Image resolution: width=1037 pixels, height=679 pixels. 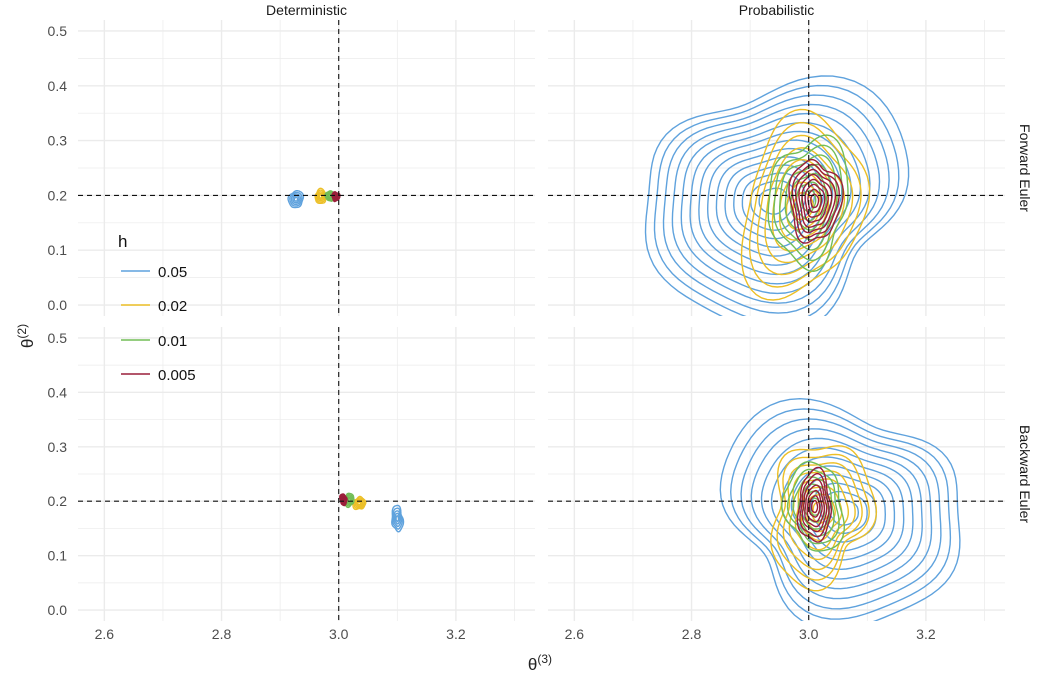 I want to click on facet-row-label: Forward Euler, so click(x=1025, y=168).